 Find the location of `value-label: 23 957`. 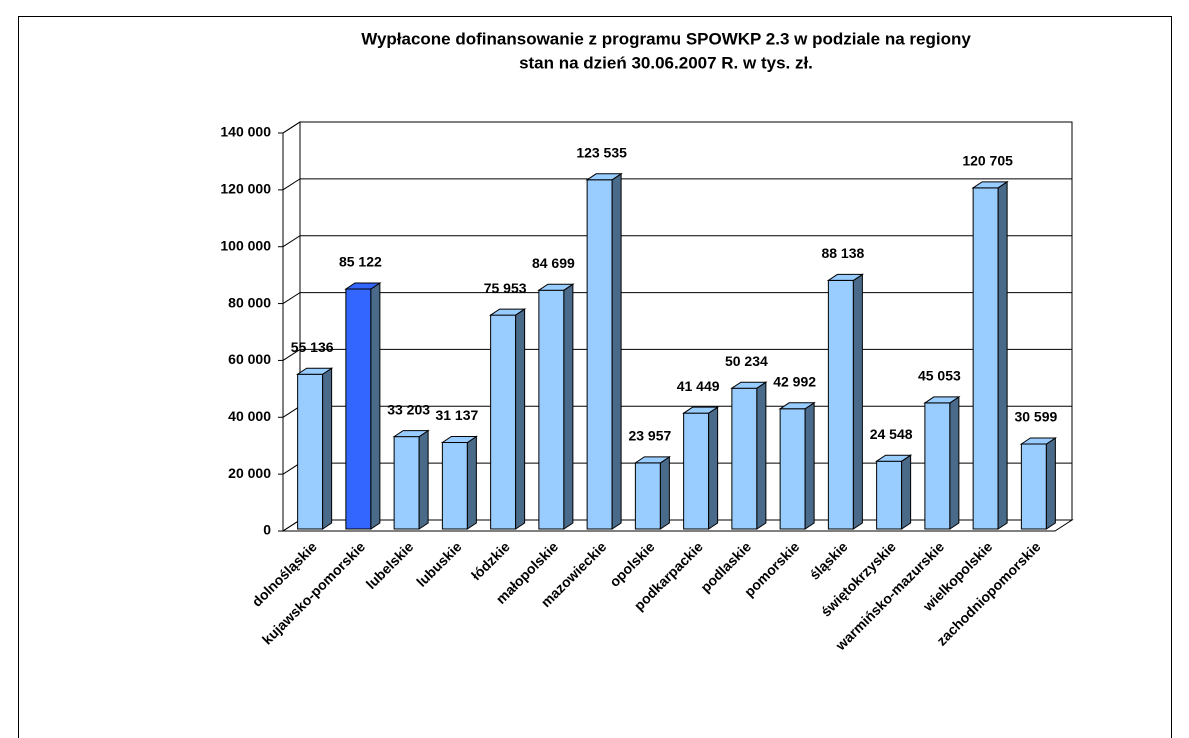

value-label: 23 957 is located at coordinates (649, 436).